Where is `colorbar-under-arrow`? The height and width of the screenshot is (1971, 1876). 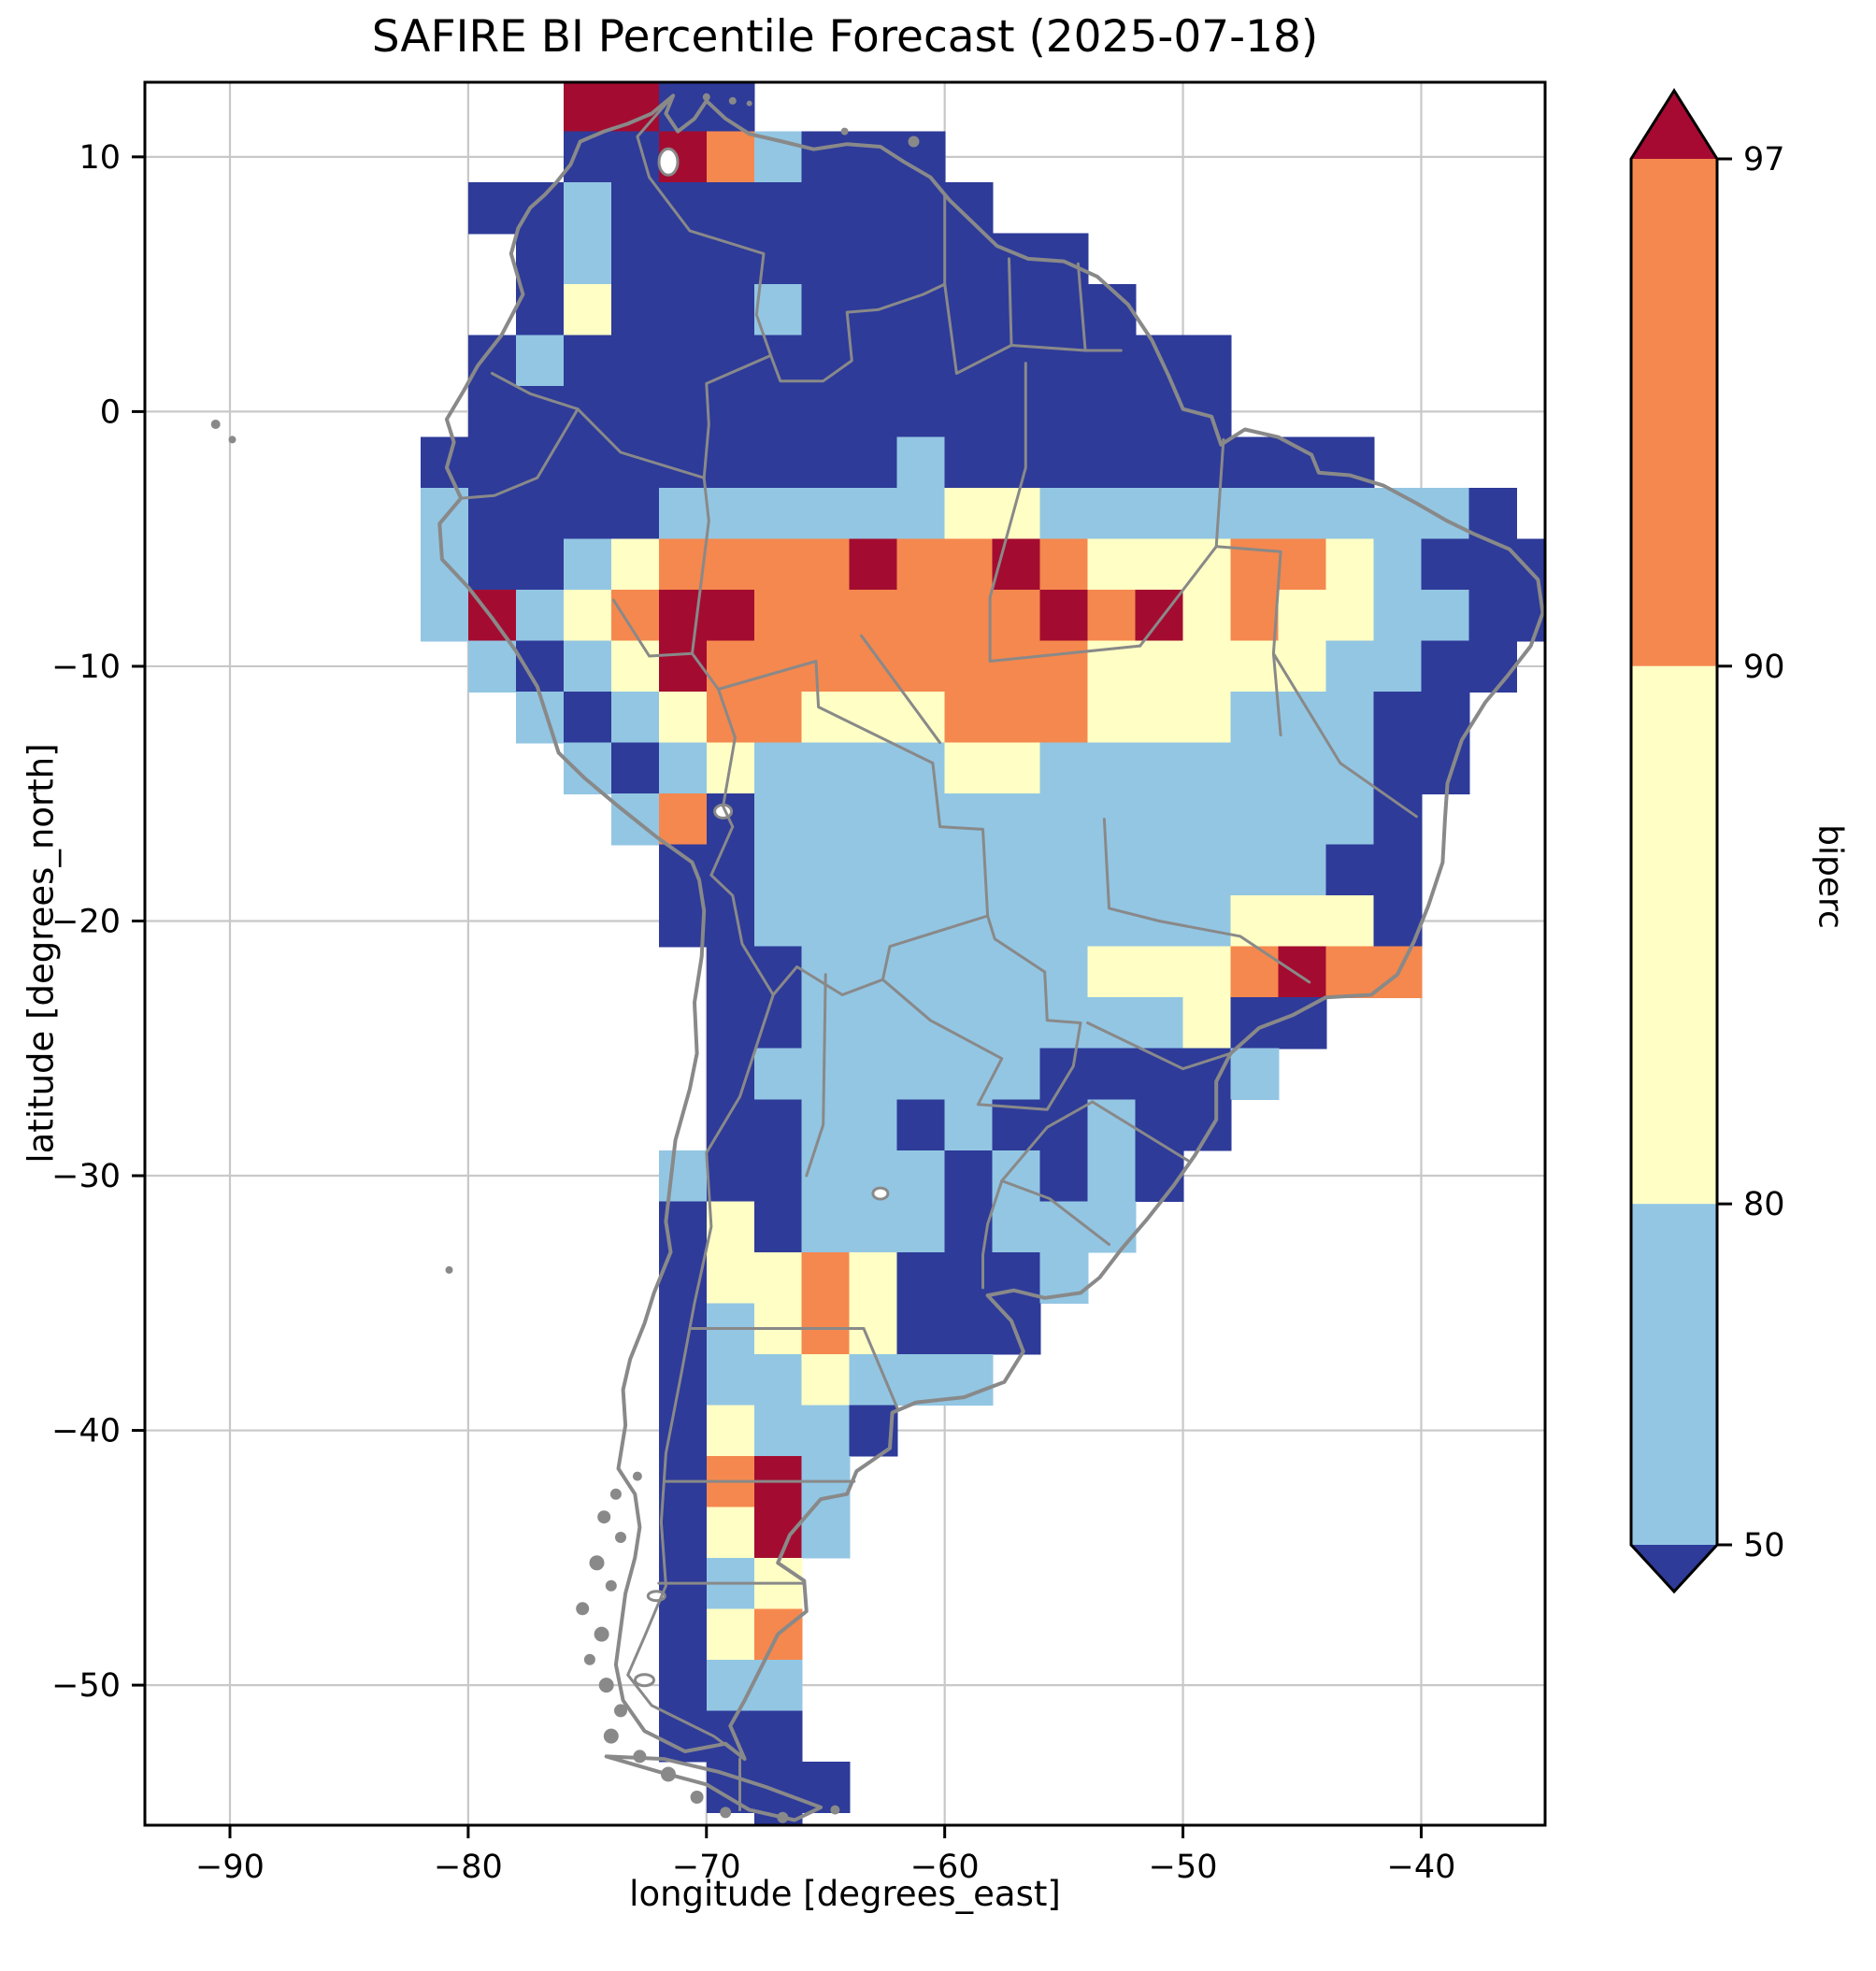 colorbar-under-arrow is located at coordinates (1674, 1568).